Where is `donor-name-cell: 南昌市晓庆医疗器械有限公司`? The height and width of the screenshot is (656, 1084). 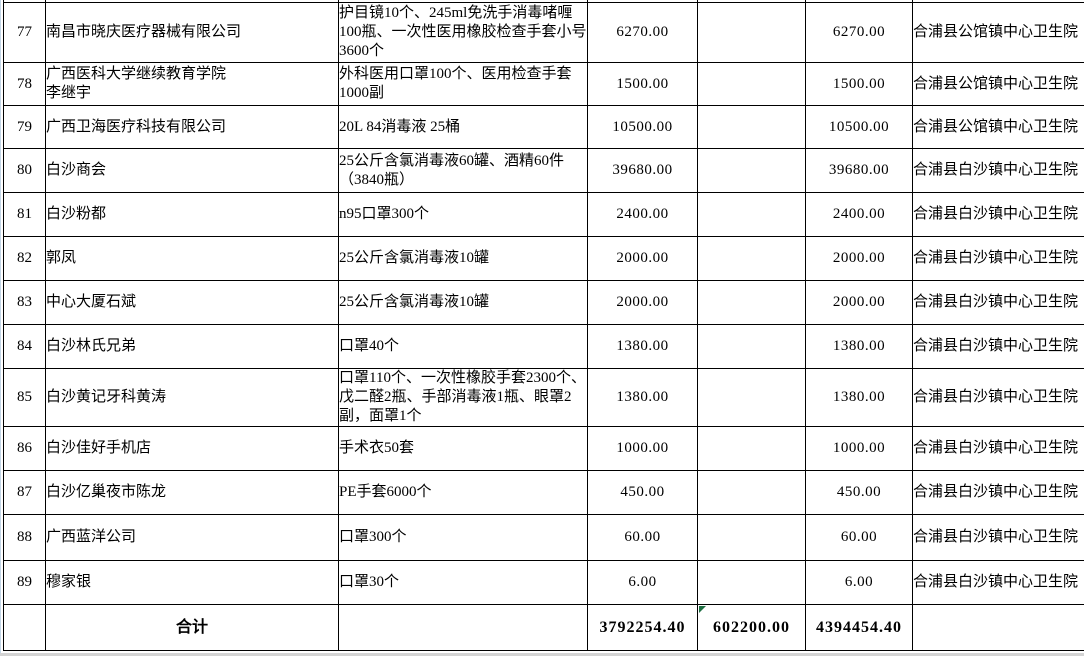
donor-name-cell: 南昌市晓庆医疗器械有限公司 is located at coordinates (192, 32).